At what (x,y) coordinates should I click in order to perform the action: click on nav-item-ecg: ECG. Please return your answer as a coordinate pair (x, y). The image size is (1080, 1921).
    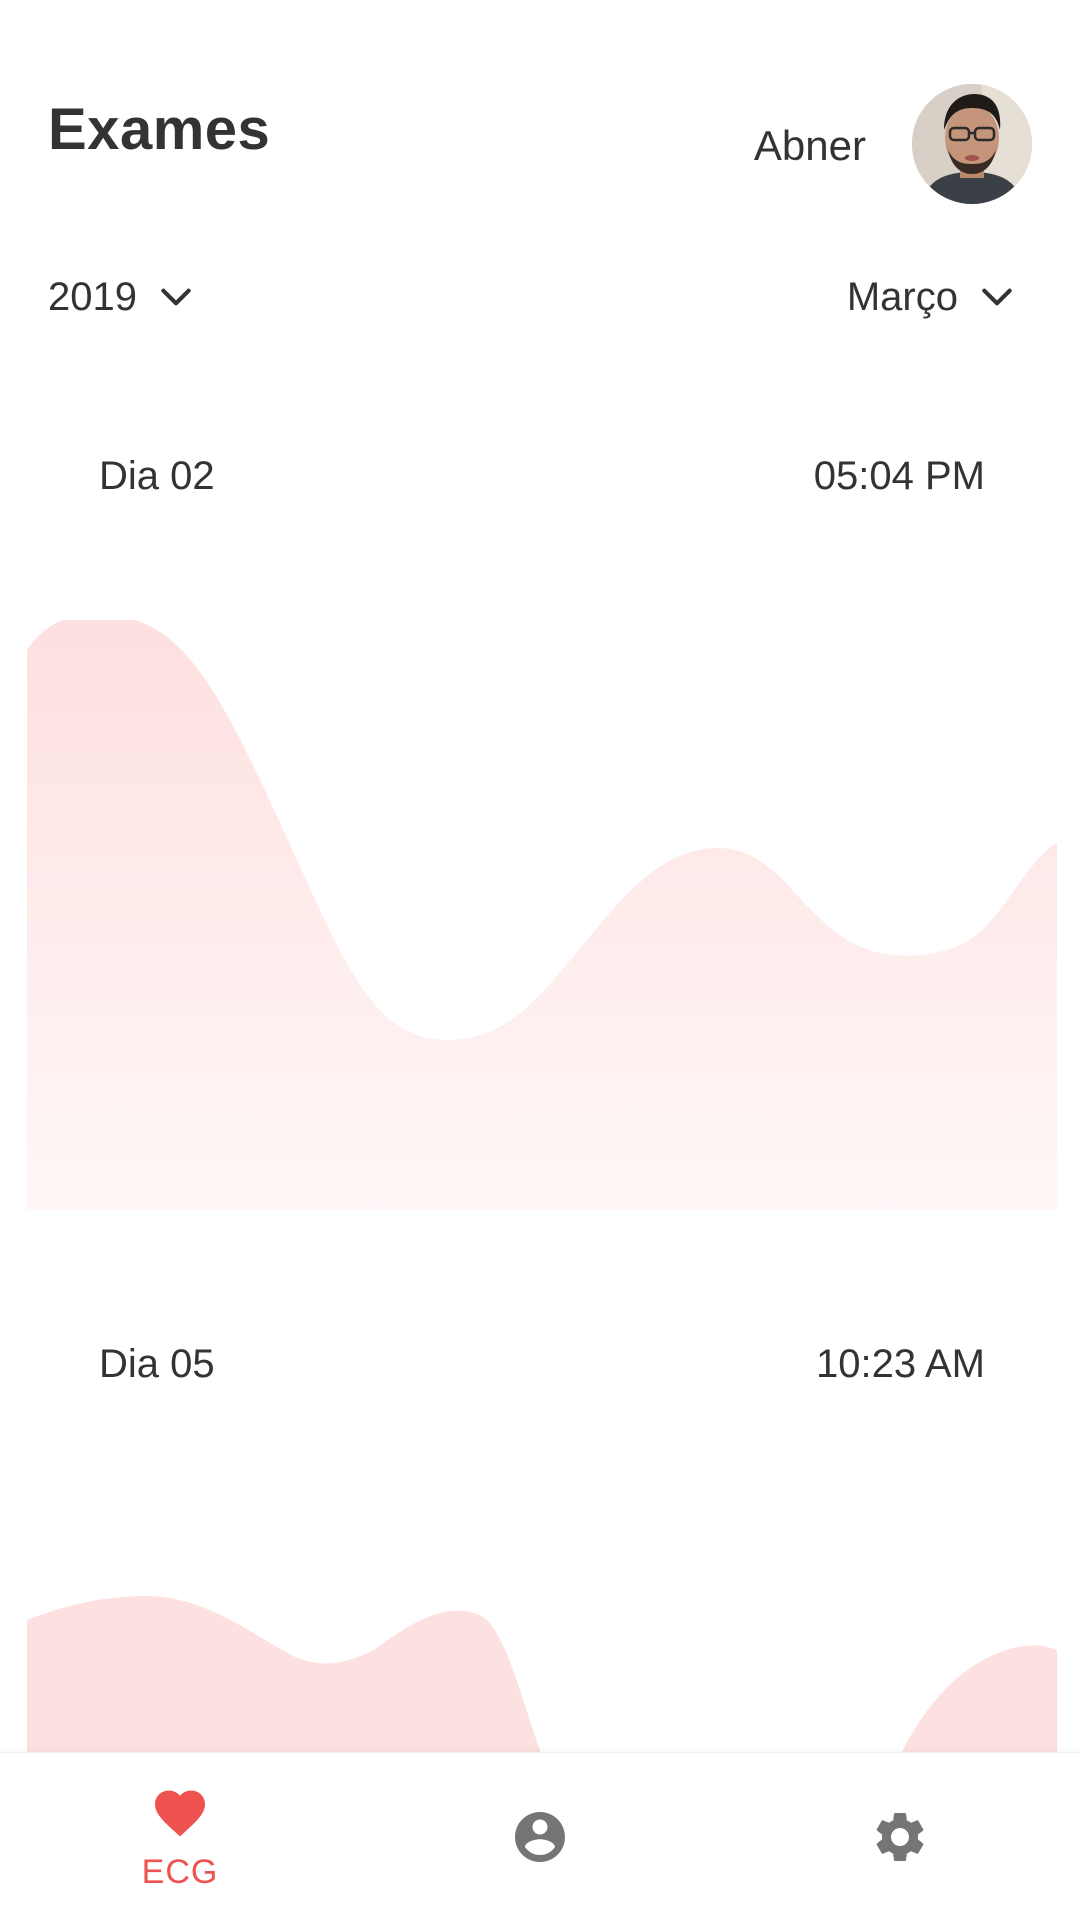
    Looking at the image, I should click on (180, 1837).